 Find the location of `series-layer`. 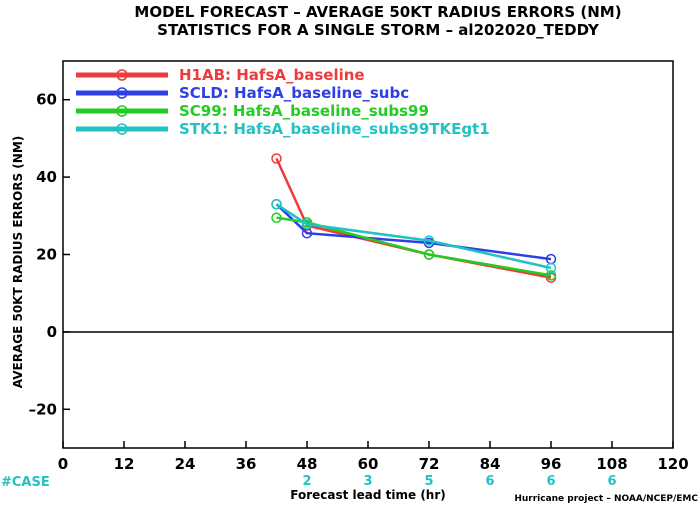

series-layer is located at coordinates (414, 218).